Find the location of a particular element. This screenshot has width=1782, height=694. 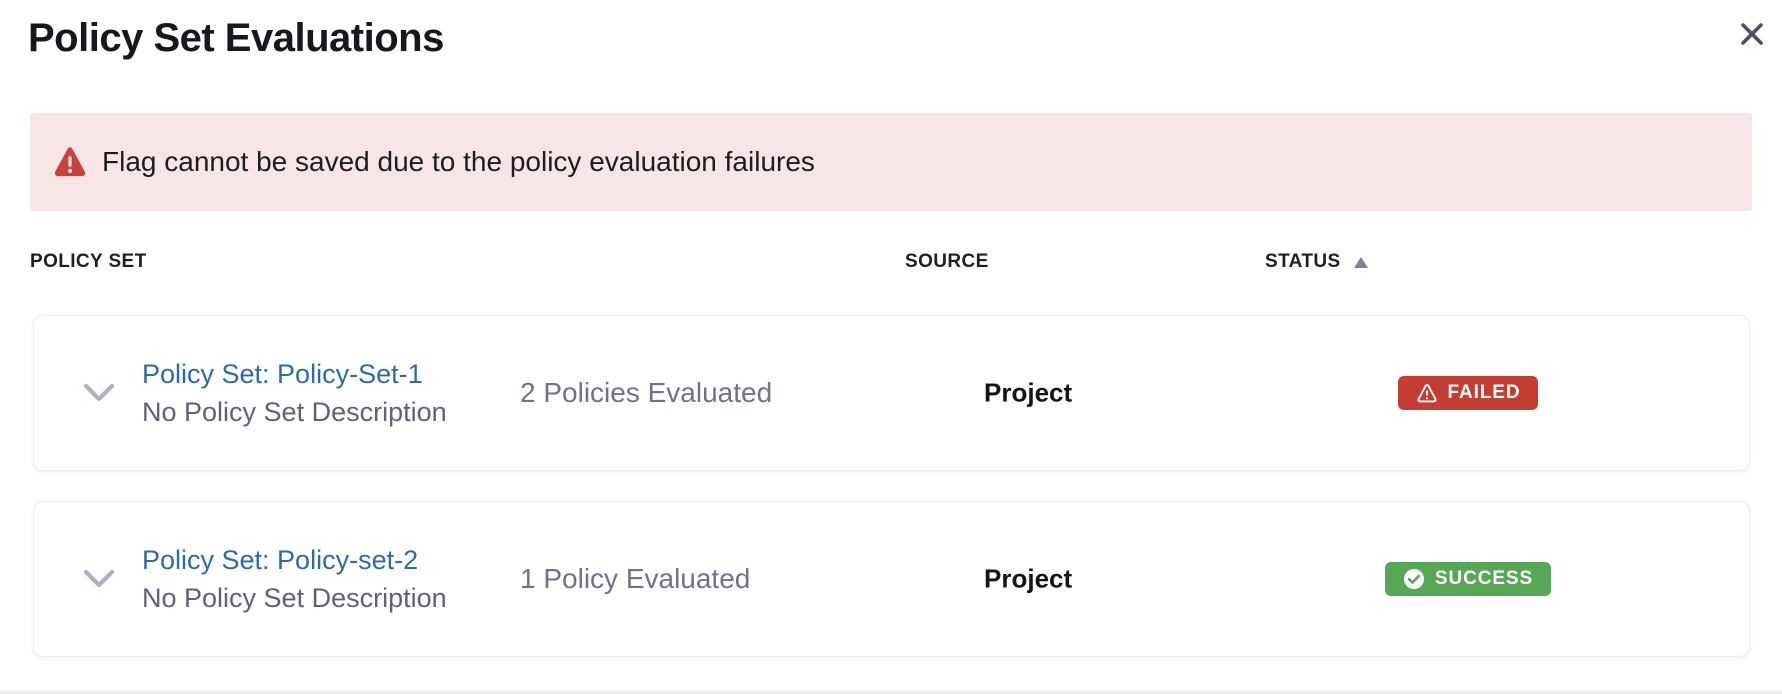

policies-evaluated-count: 1 Policy Evaluated is located at coordinates (635, 578).